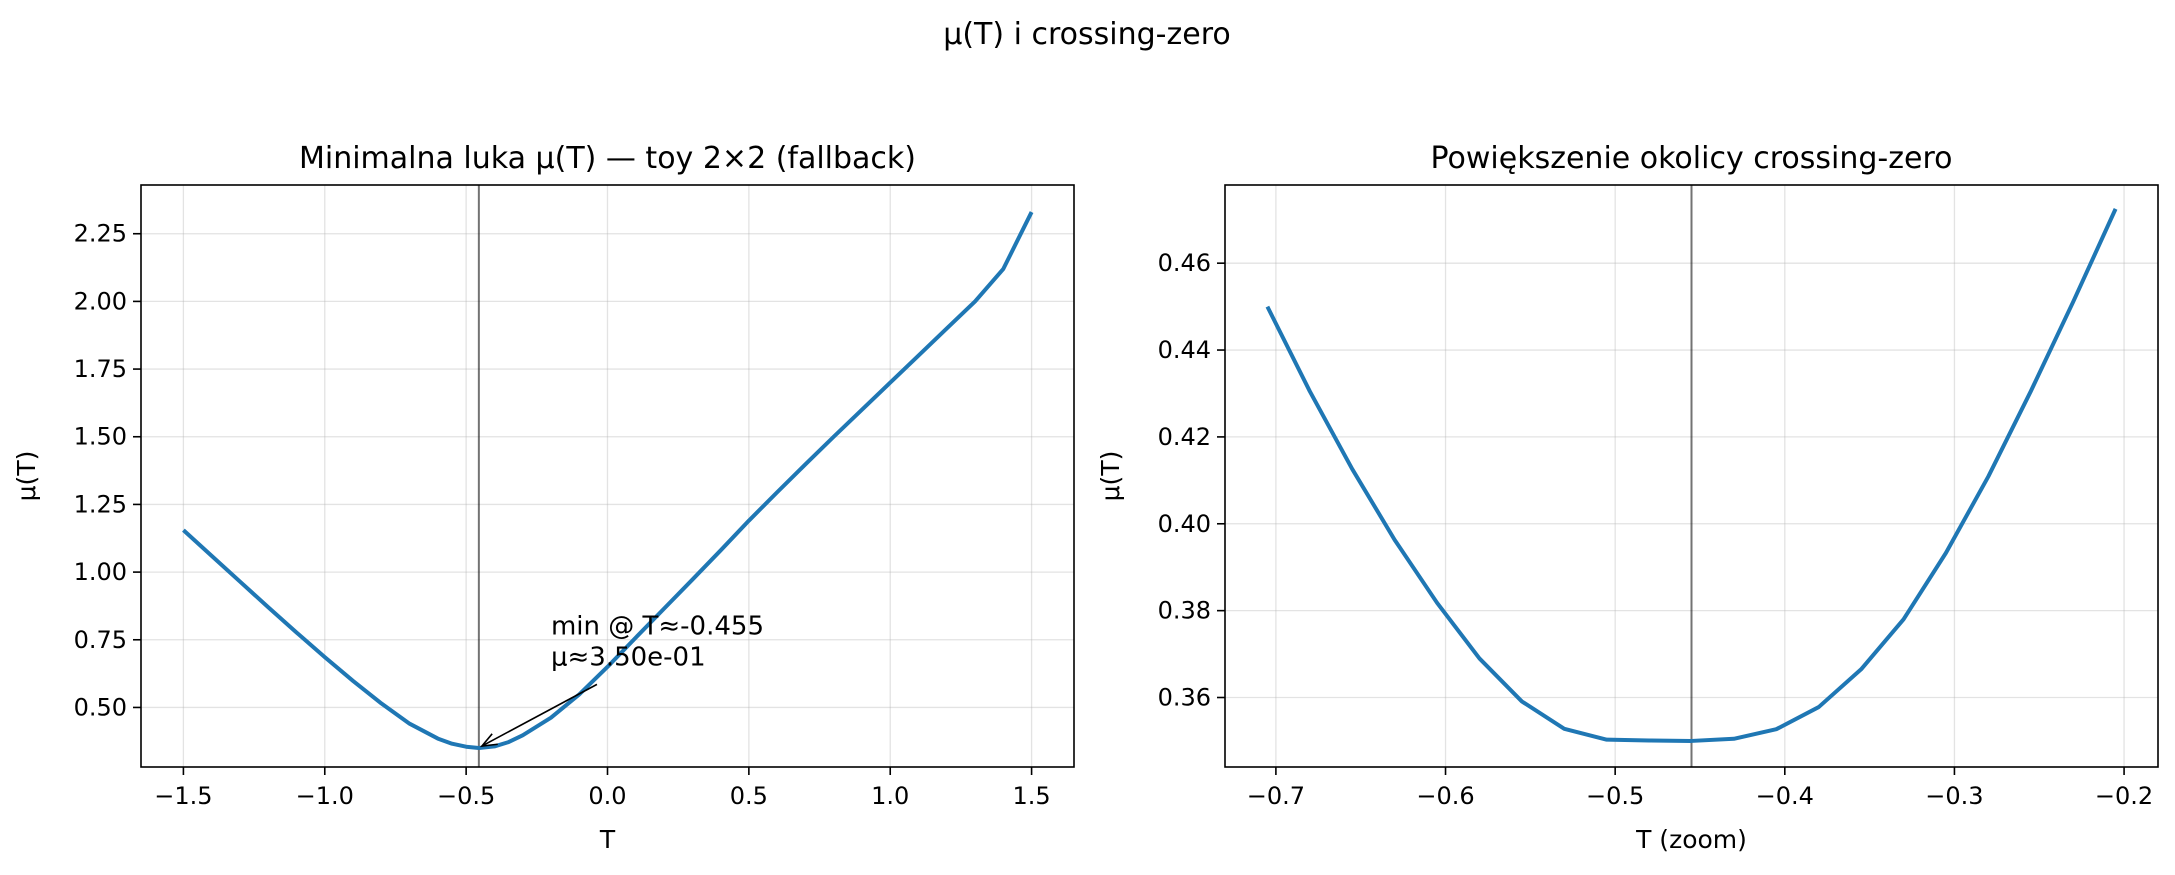  Describe the element at coordinates (100, 504) in the screenshot. I see `y-tick-label: 1.25` at that location.